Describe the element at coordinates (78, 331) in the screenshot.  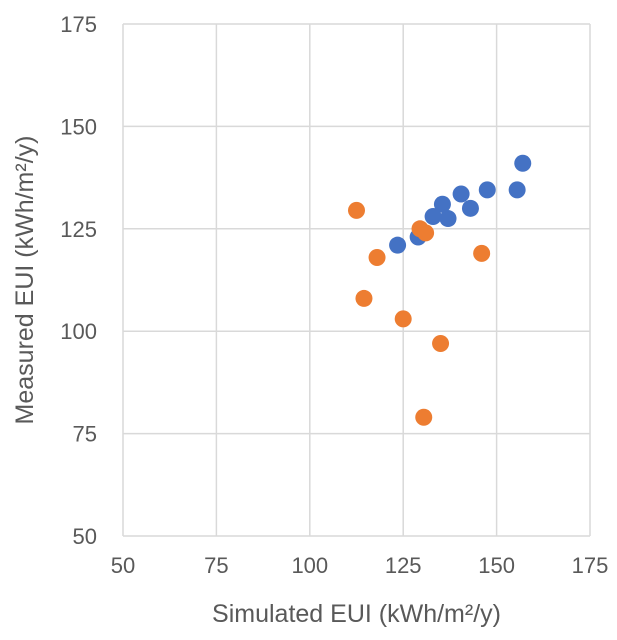
I see `y-tick-label: 100` at that location.